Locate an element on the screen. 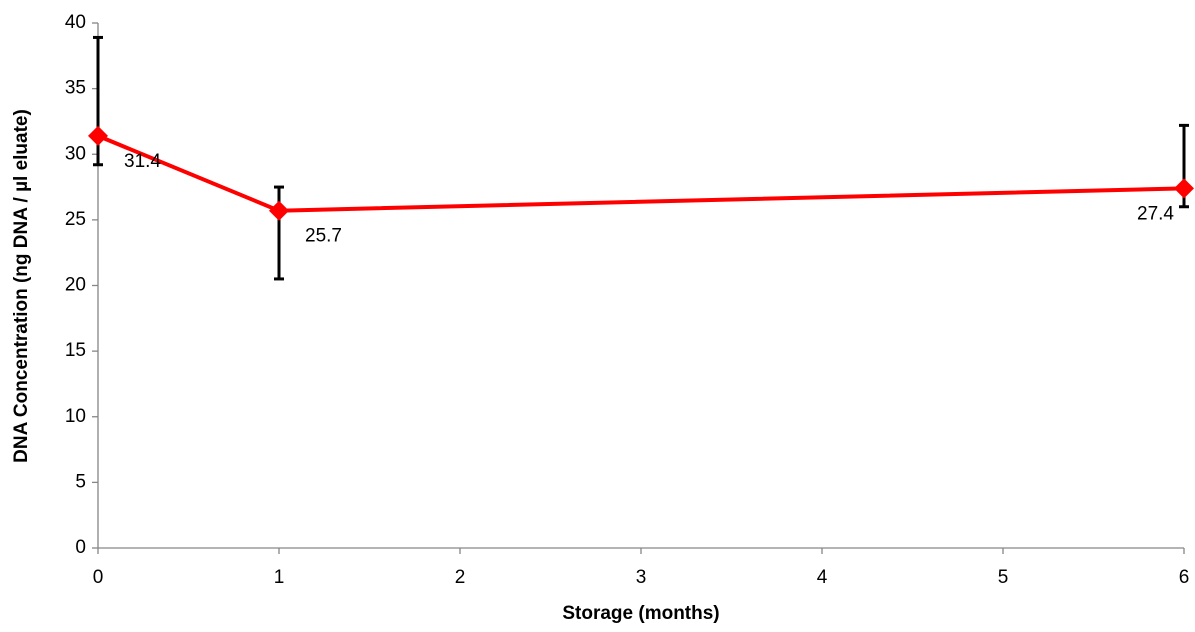  y-tick-label: 35 is located at coordinates (75, 88).